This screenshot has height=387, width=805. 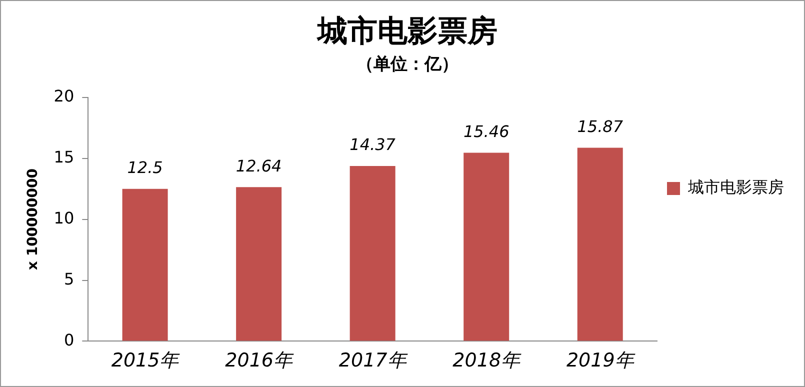 What do you see at coordinates (146, 361) in the screenshot?
I see `x-tick-label: 2015年` at bounding box center [146, 361].